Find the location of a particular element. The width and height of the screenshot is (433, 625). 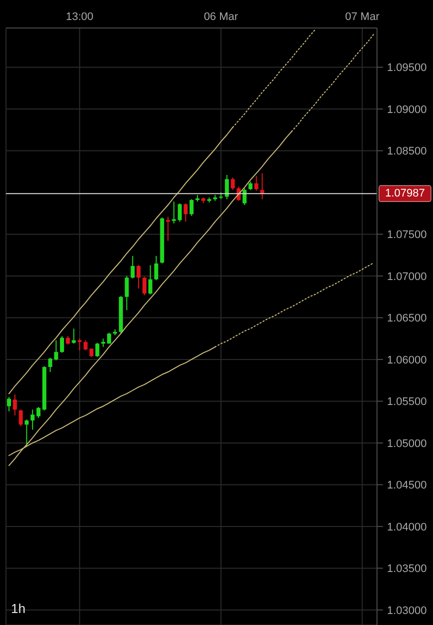

y-tick-label: 1.06000 is located at coordinates (407, 360).